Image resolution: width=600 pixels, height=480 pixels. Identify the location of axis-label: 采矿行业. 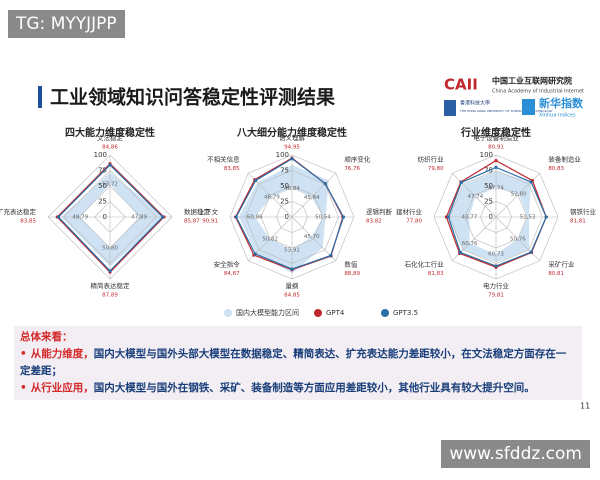
(561, 263).